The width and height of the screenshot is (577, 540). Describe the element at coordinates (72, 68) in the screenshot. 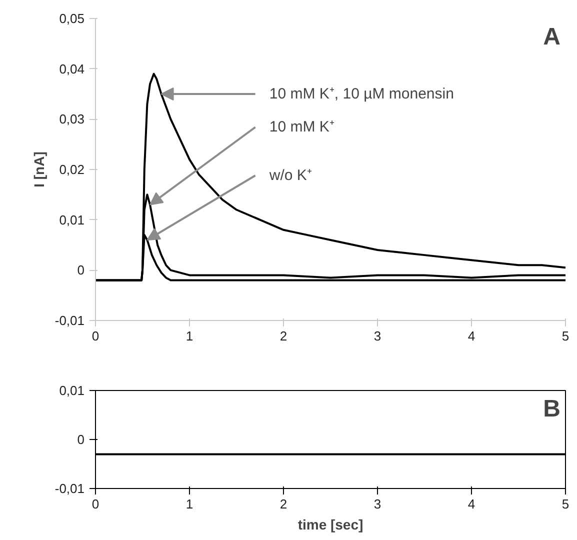

I see `y-tick-label: 0,04` at that location.